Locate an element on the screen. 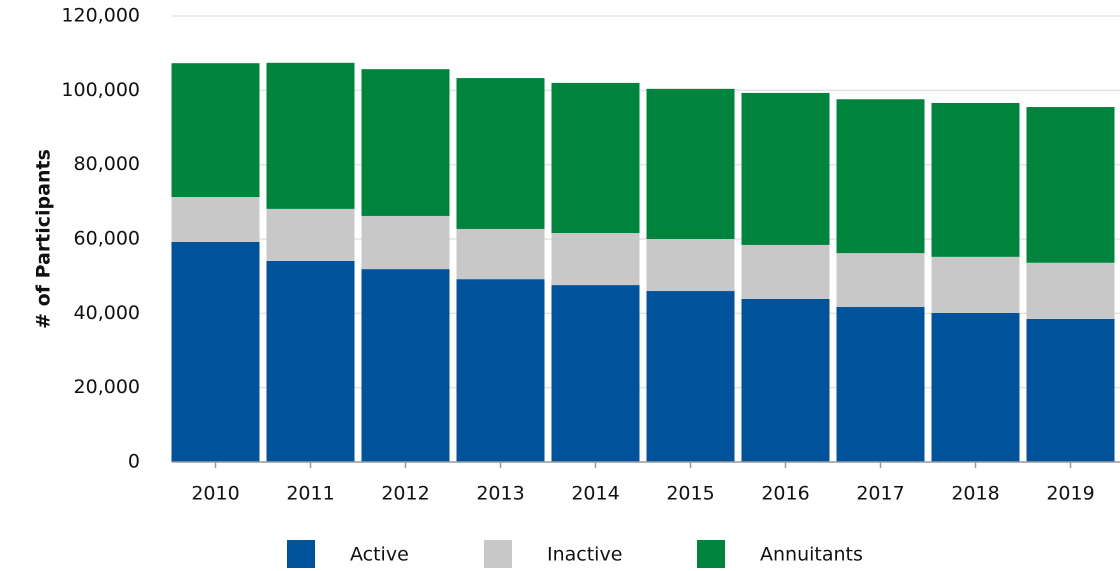 The width and height of the screenshot is (1120, 571). legend-label: Active is located at coordinates (379, 555).